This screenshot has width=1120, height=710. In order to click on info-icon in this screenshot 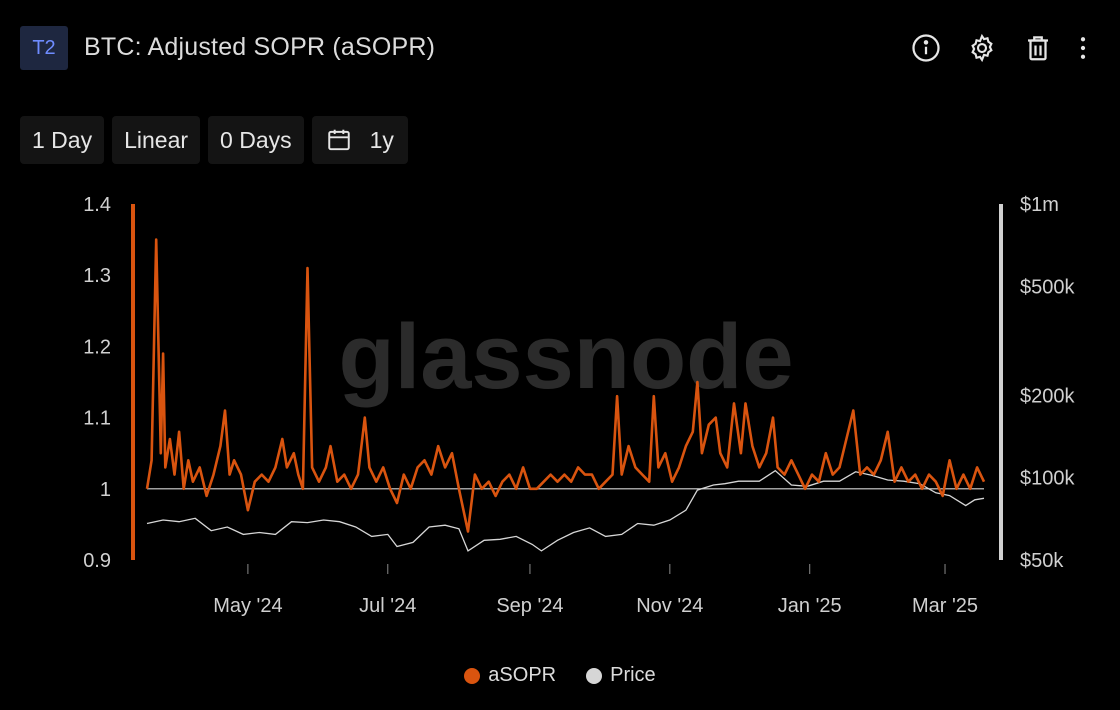, I will do `click(926, 48)`.